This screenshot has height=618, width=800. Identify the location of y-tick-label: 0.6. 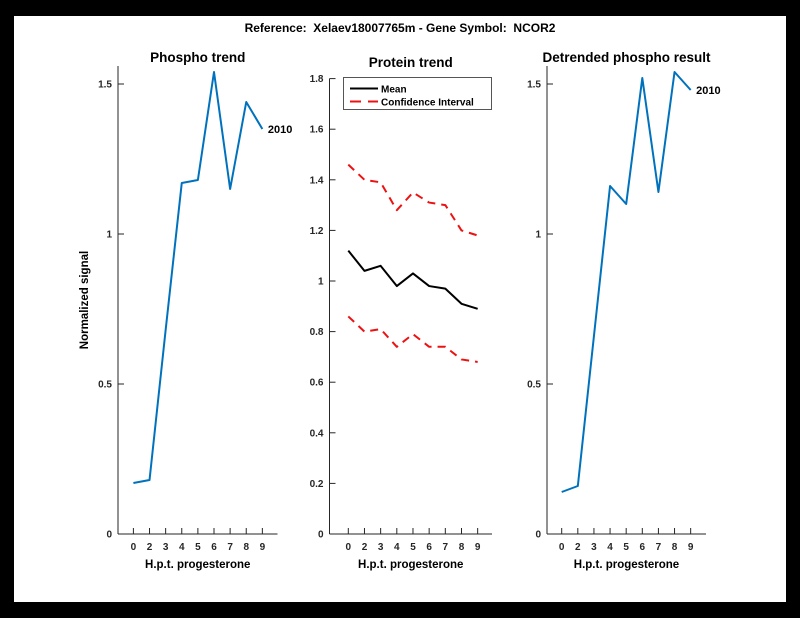
(317, 383).